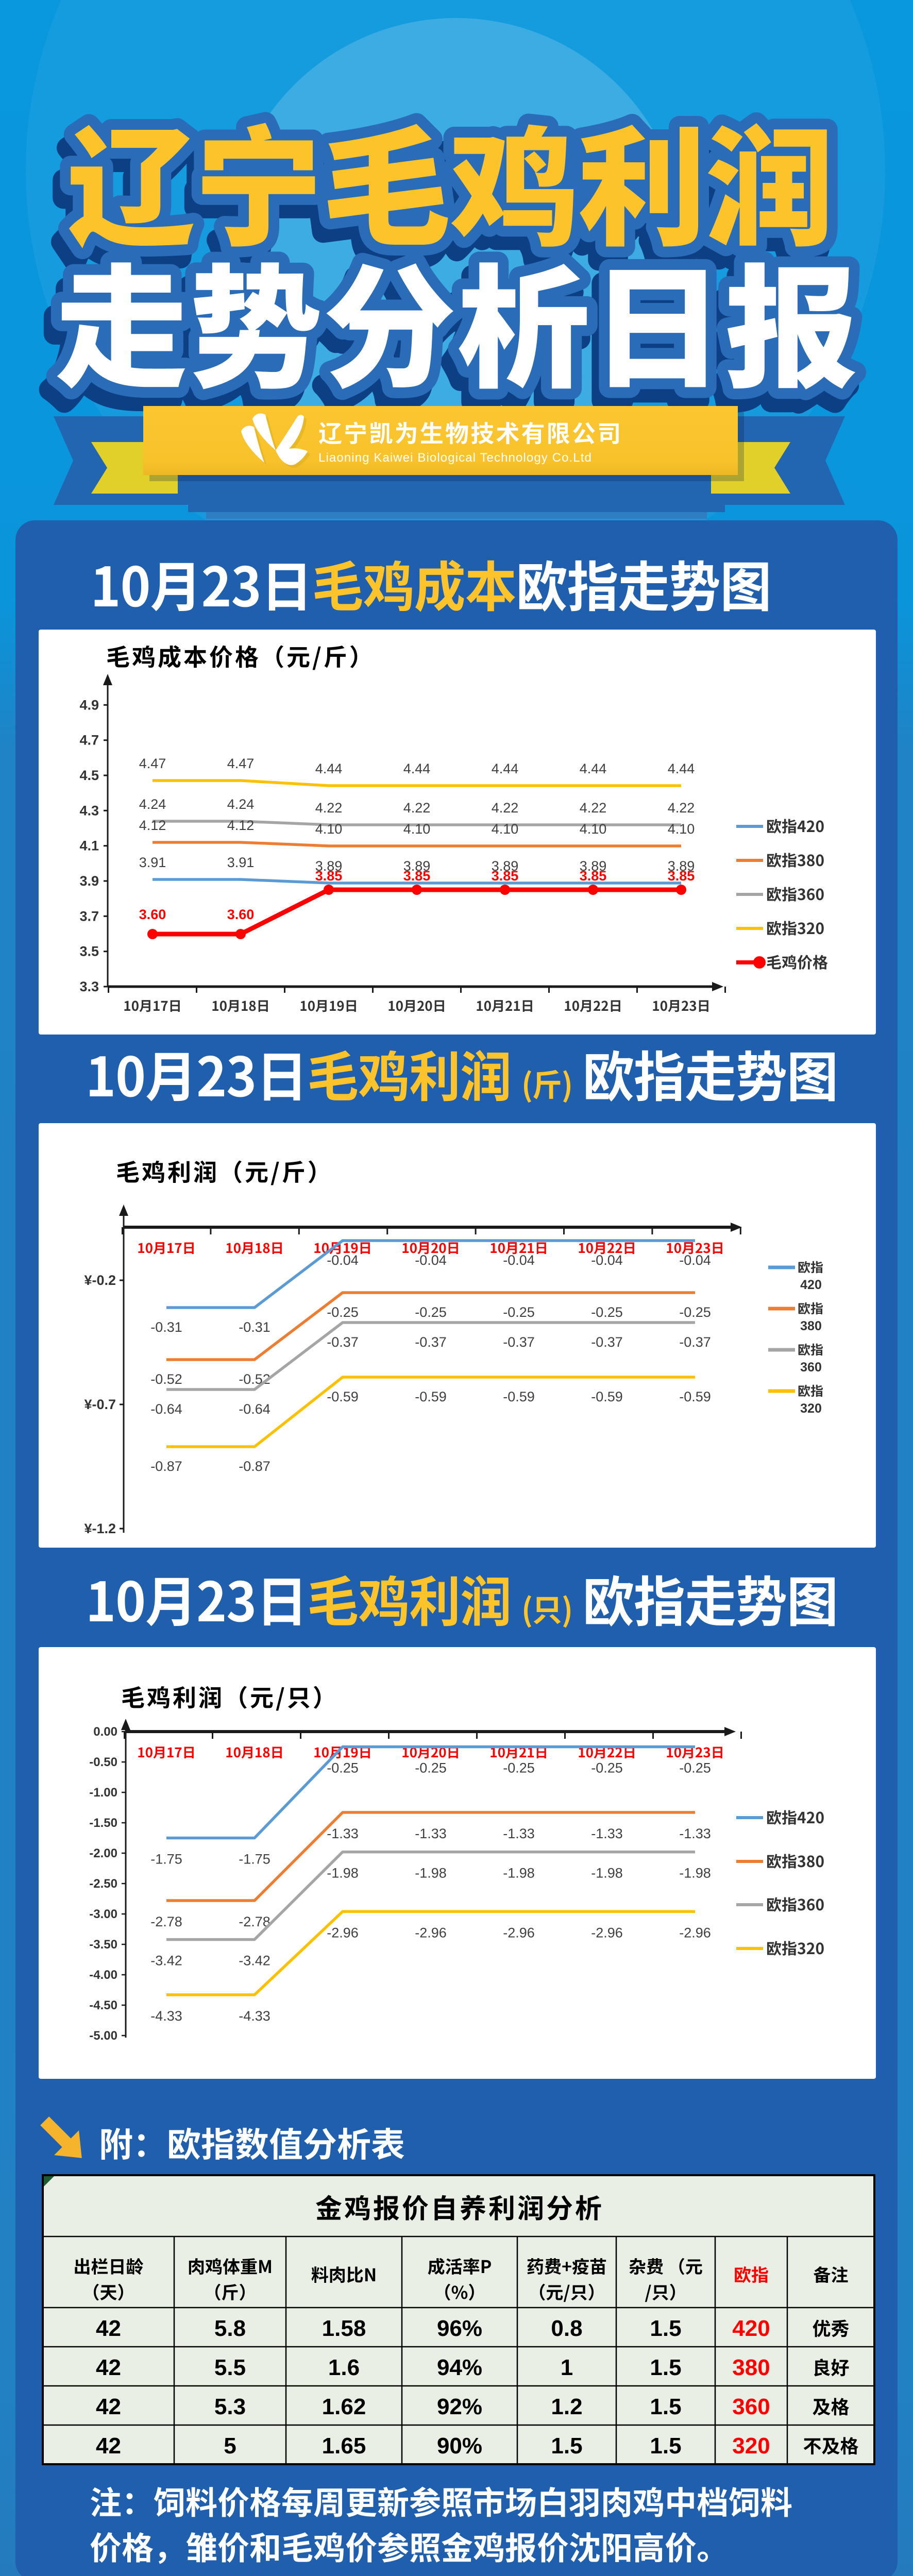 This screenshot has width=913, height=2576. What do you see at coordinates (100, 1280) in the screenshot?
I see `svg-text: ¥-0.2` at bounding box center [100, 1280].